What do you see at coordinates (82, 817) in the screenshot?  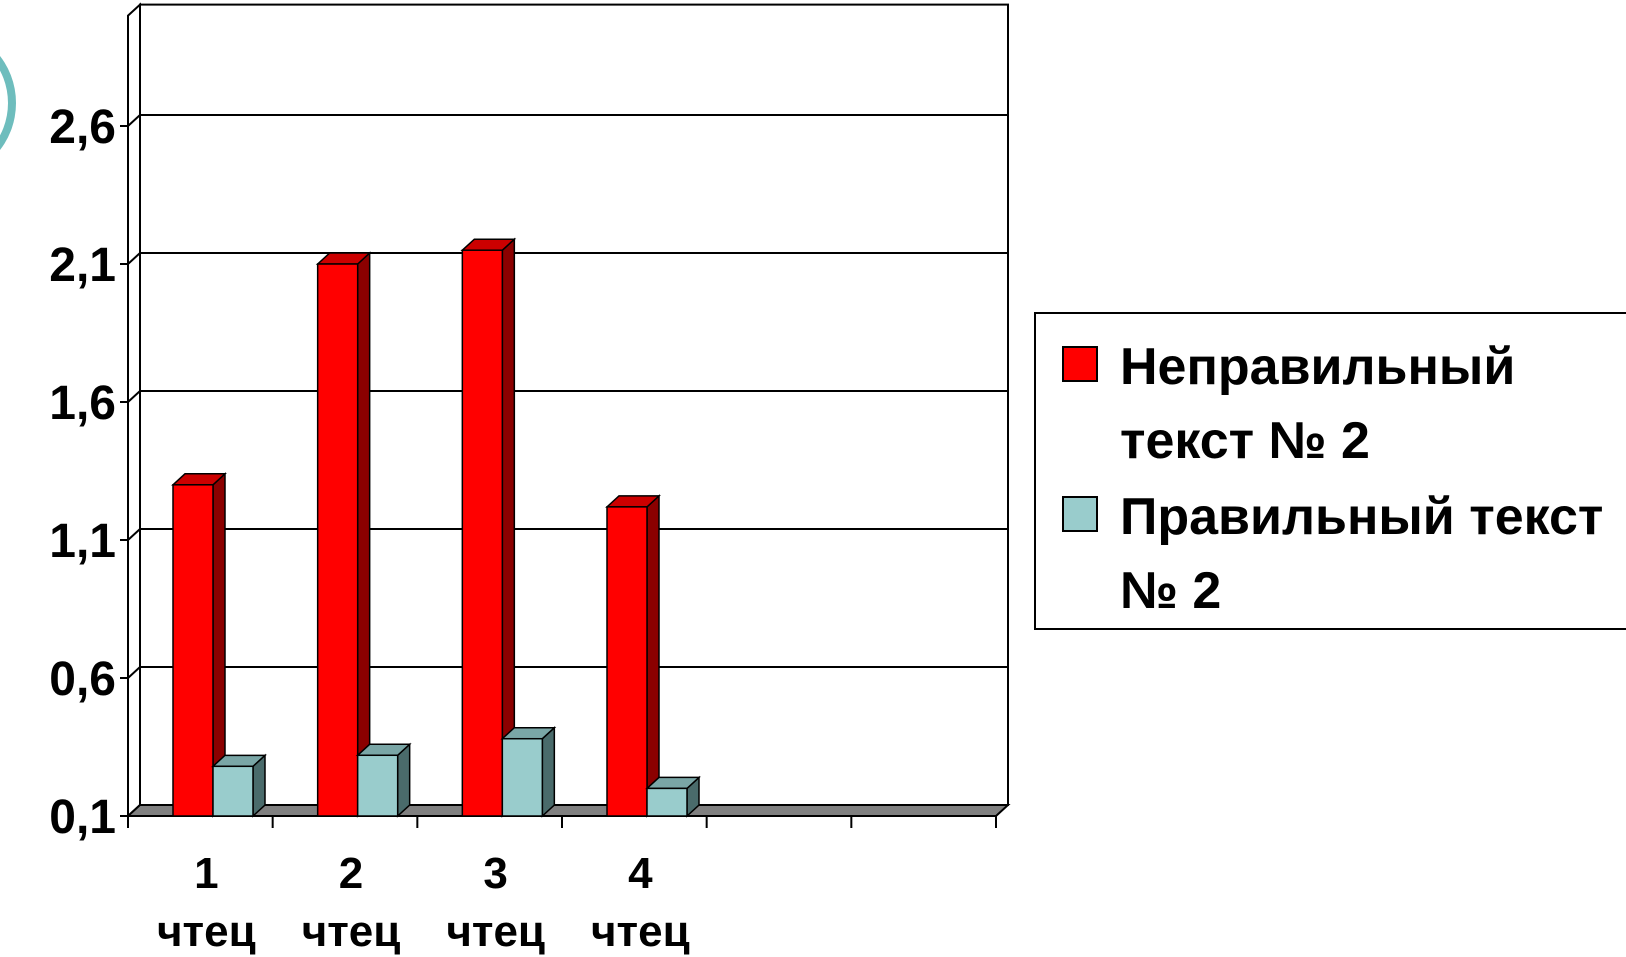 I see `y-tick-label: 0,1` at bounding box center [82, 817].